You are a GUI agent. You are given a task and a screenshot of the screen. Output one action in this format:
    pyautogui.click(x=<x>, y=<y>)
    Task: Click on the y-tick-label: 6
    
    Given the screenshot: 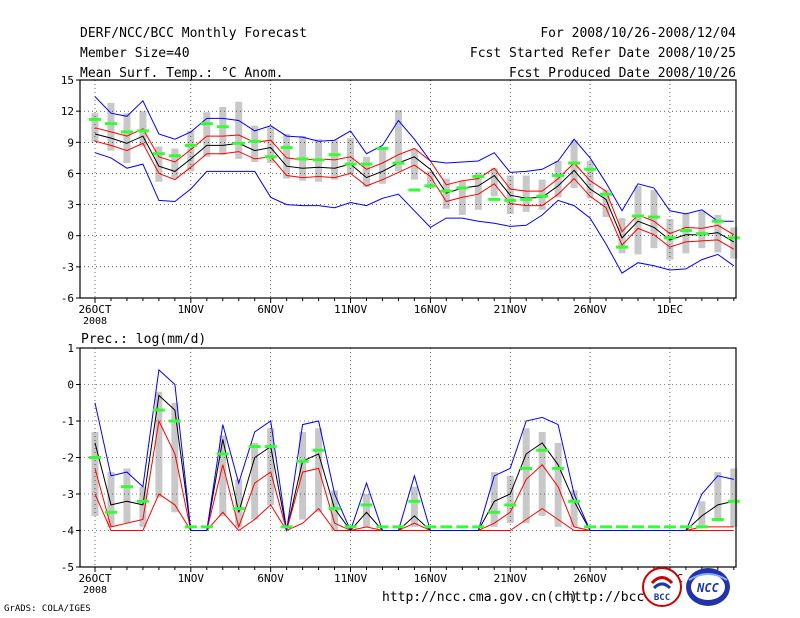 What is the action you would take?
    pyautogui.click(x=70, y=173)
    